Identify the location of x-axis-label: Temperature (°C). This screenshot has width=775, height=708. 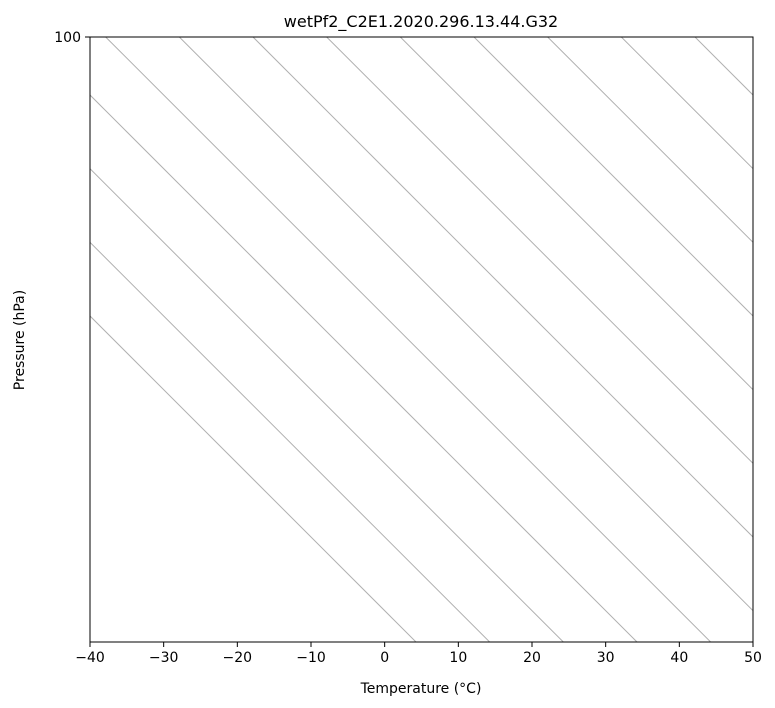
(421, 689).